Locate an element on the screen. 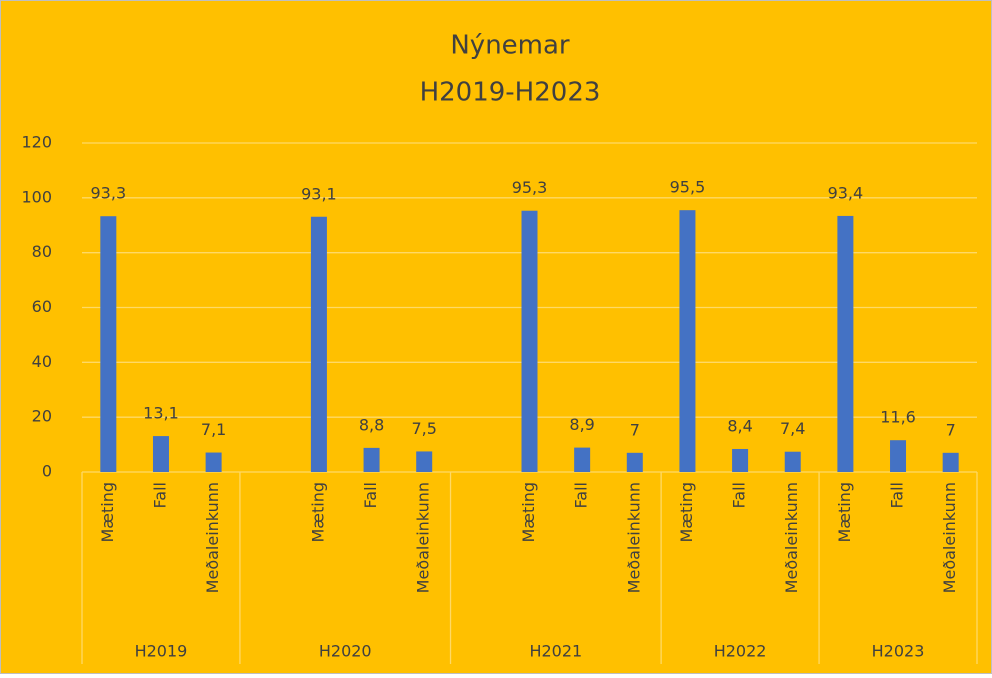 This screenshot has width=992, height=678. data-label: 7,1 is located at coordinates (213, 429).